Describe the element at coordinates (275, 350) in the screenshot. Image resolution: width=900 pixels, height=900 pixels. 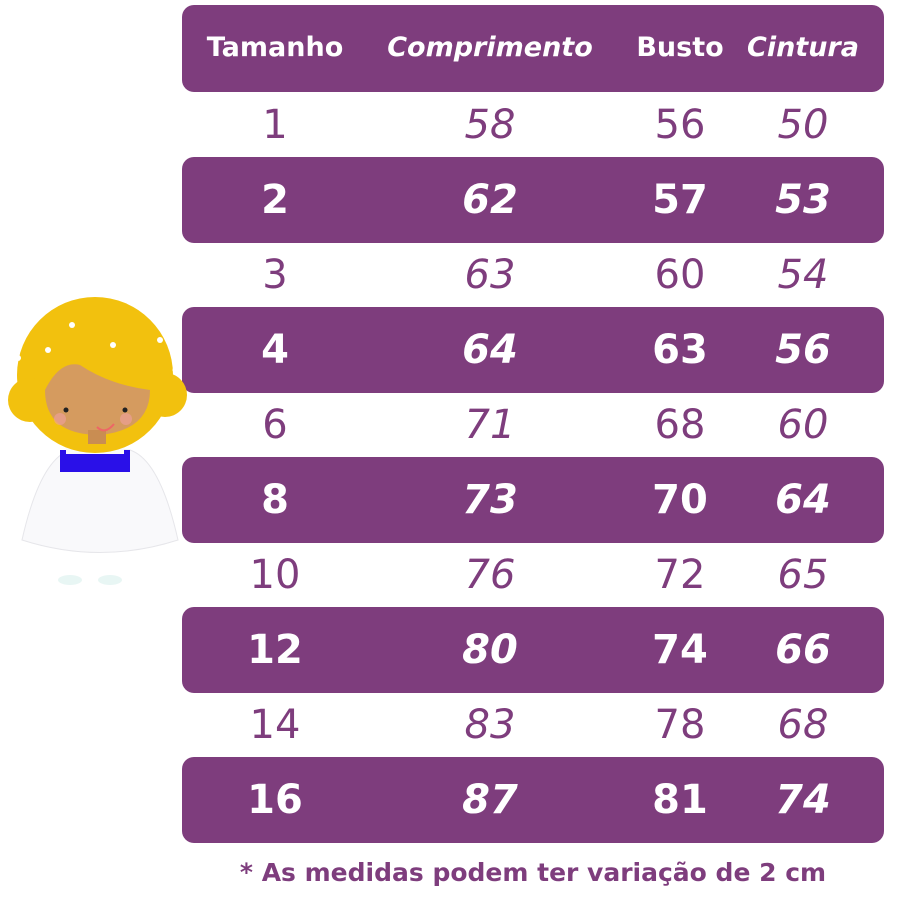
I see `cell-tamanho: 4` at that location.